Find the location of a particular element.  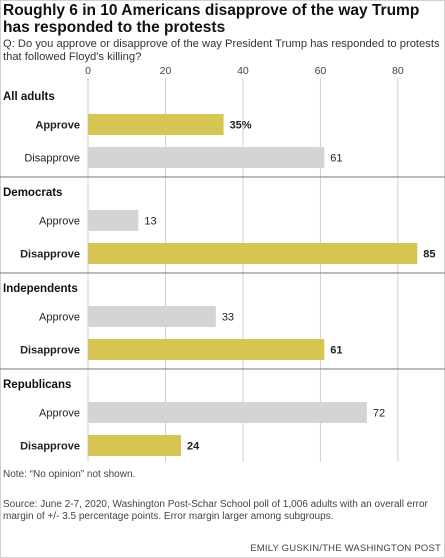

data-label: 72 is located at coordinates (379, 414).